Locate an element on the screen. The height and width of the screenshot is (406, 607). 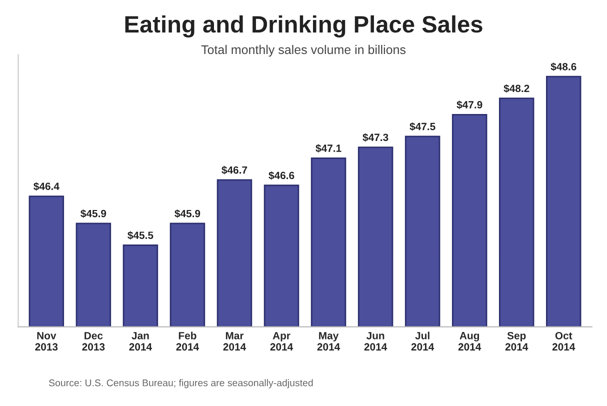
x-tick-label: Jan 2014 is located at coordinates (140, 341).